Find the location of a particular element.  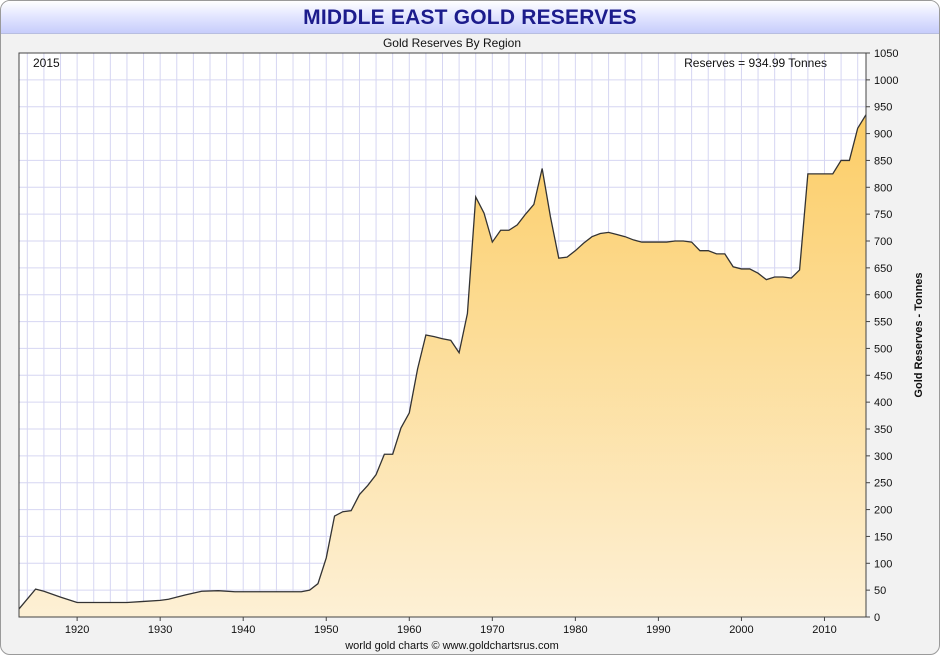

y-tick-label: 750 is located at coordinates (883, 215).